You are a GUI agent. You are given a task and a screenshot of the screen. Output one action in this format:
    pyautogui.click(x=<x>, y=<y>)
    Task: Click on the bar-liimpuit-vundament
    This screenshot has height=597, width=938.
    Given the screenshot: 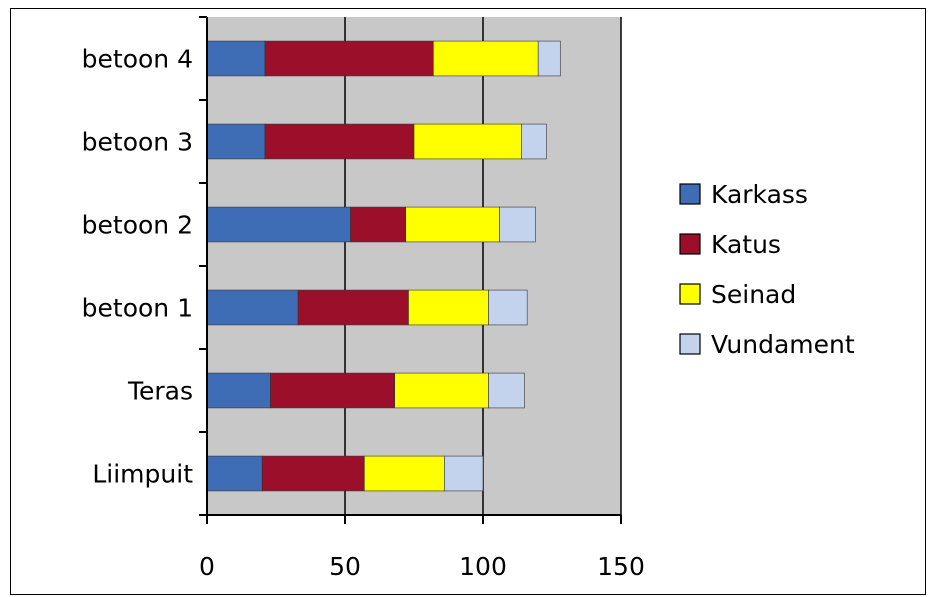 What is the action you would take?
    pyautogui.click(x=464, y=473)
    